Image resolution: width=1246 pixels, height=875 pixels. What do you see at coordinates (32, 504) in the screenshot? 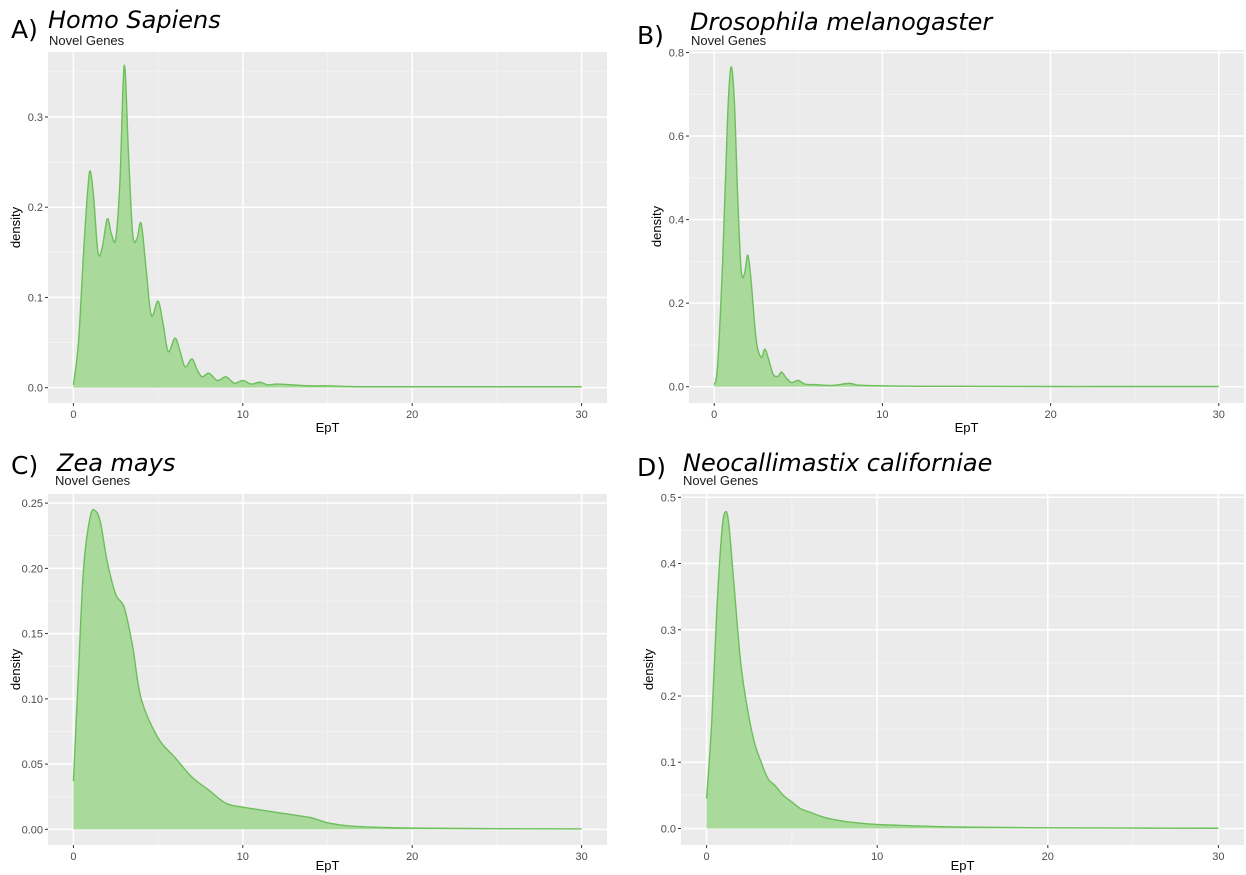
I see `y-tick-label: 0.25` at bounding box center [32, 504].